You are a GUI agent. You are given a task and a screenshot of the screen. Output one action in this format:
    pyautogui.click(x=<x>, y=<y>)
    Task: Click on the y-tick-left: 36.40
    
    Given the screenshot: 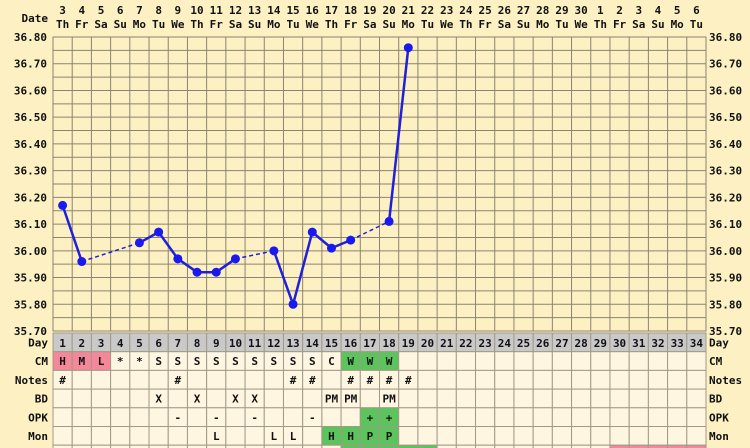 What is the action you would take?
    pyautogui.click(x=30, y=144)
    